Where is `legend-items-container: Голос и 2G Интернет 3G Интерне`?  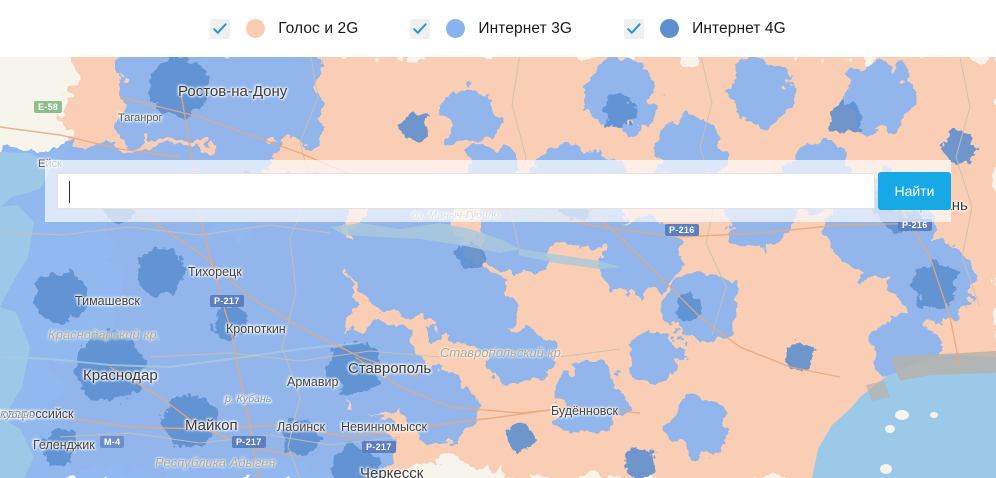 legend-items-container: Голос и 2G Интернет 3G Интерне is located at coordinates (498, 29).